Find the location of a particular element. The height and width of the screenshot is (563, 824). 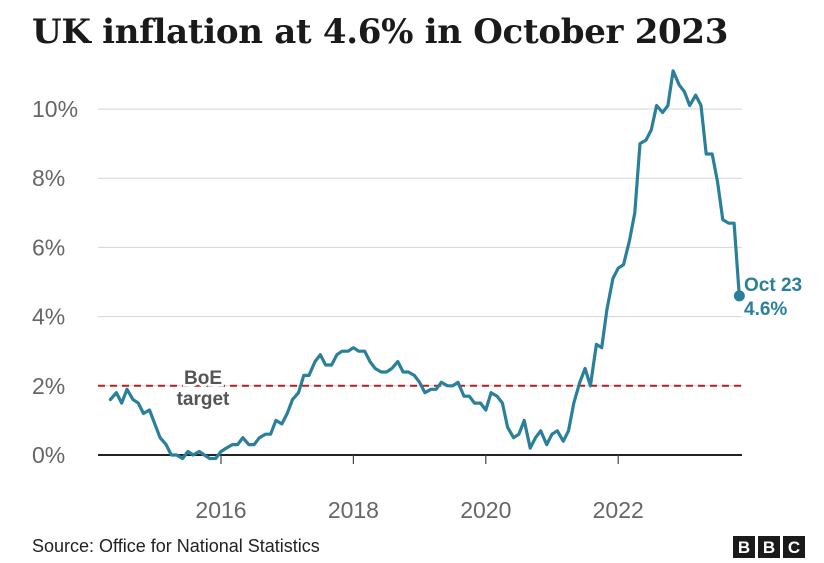

end-annotation: Oct 23 4.6% is located at coordinates (767, 297).